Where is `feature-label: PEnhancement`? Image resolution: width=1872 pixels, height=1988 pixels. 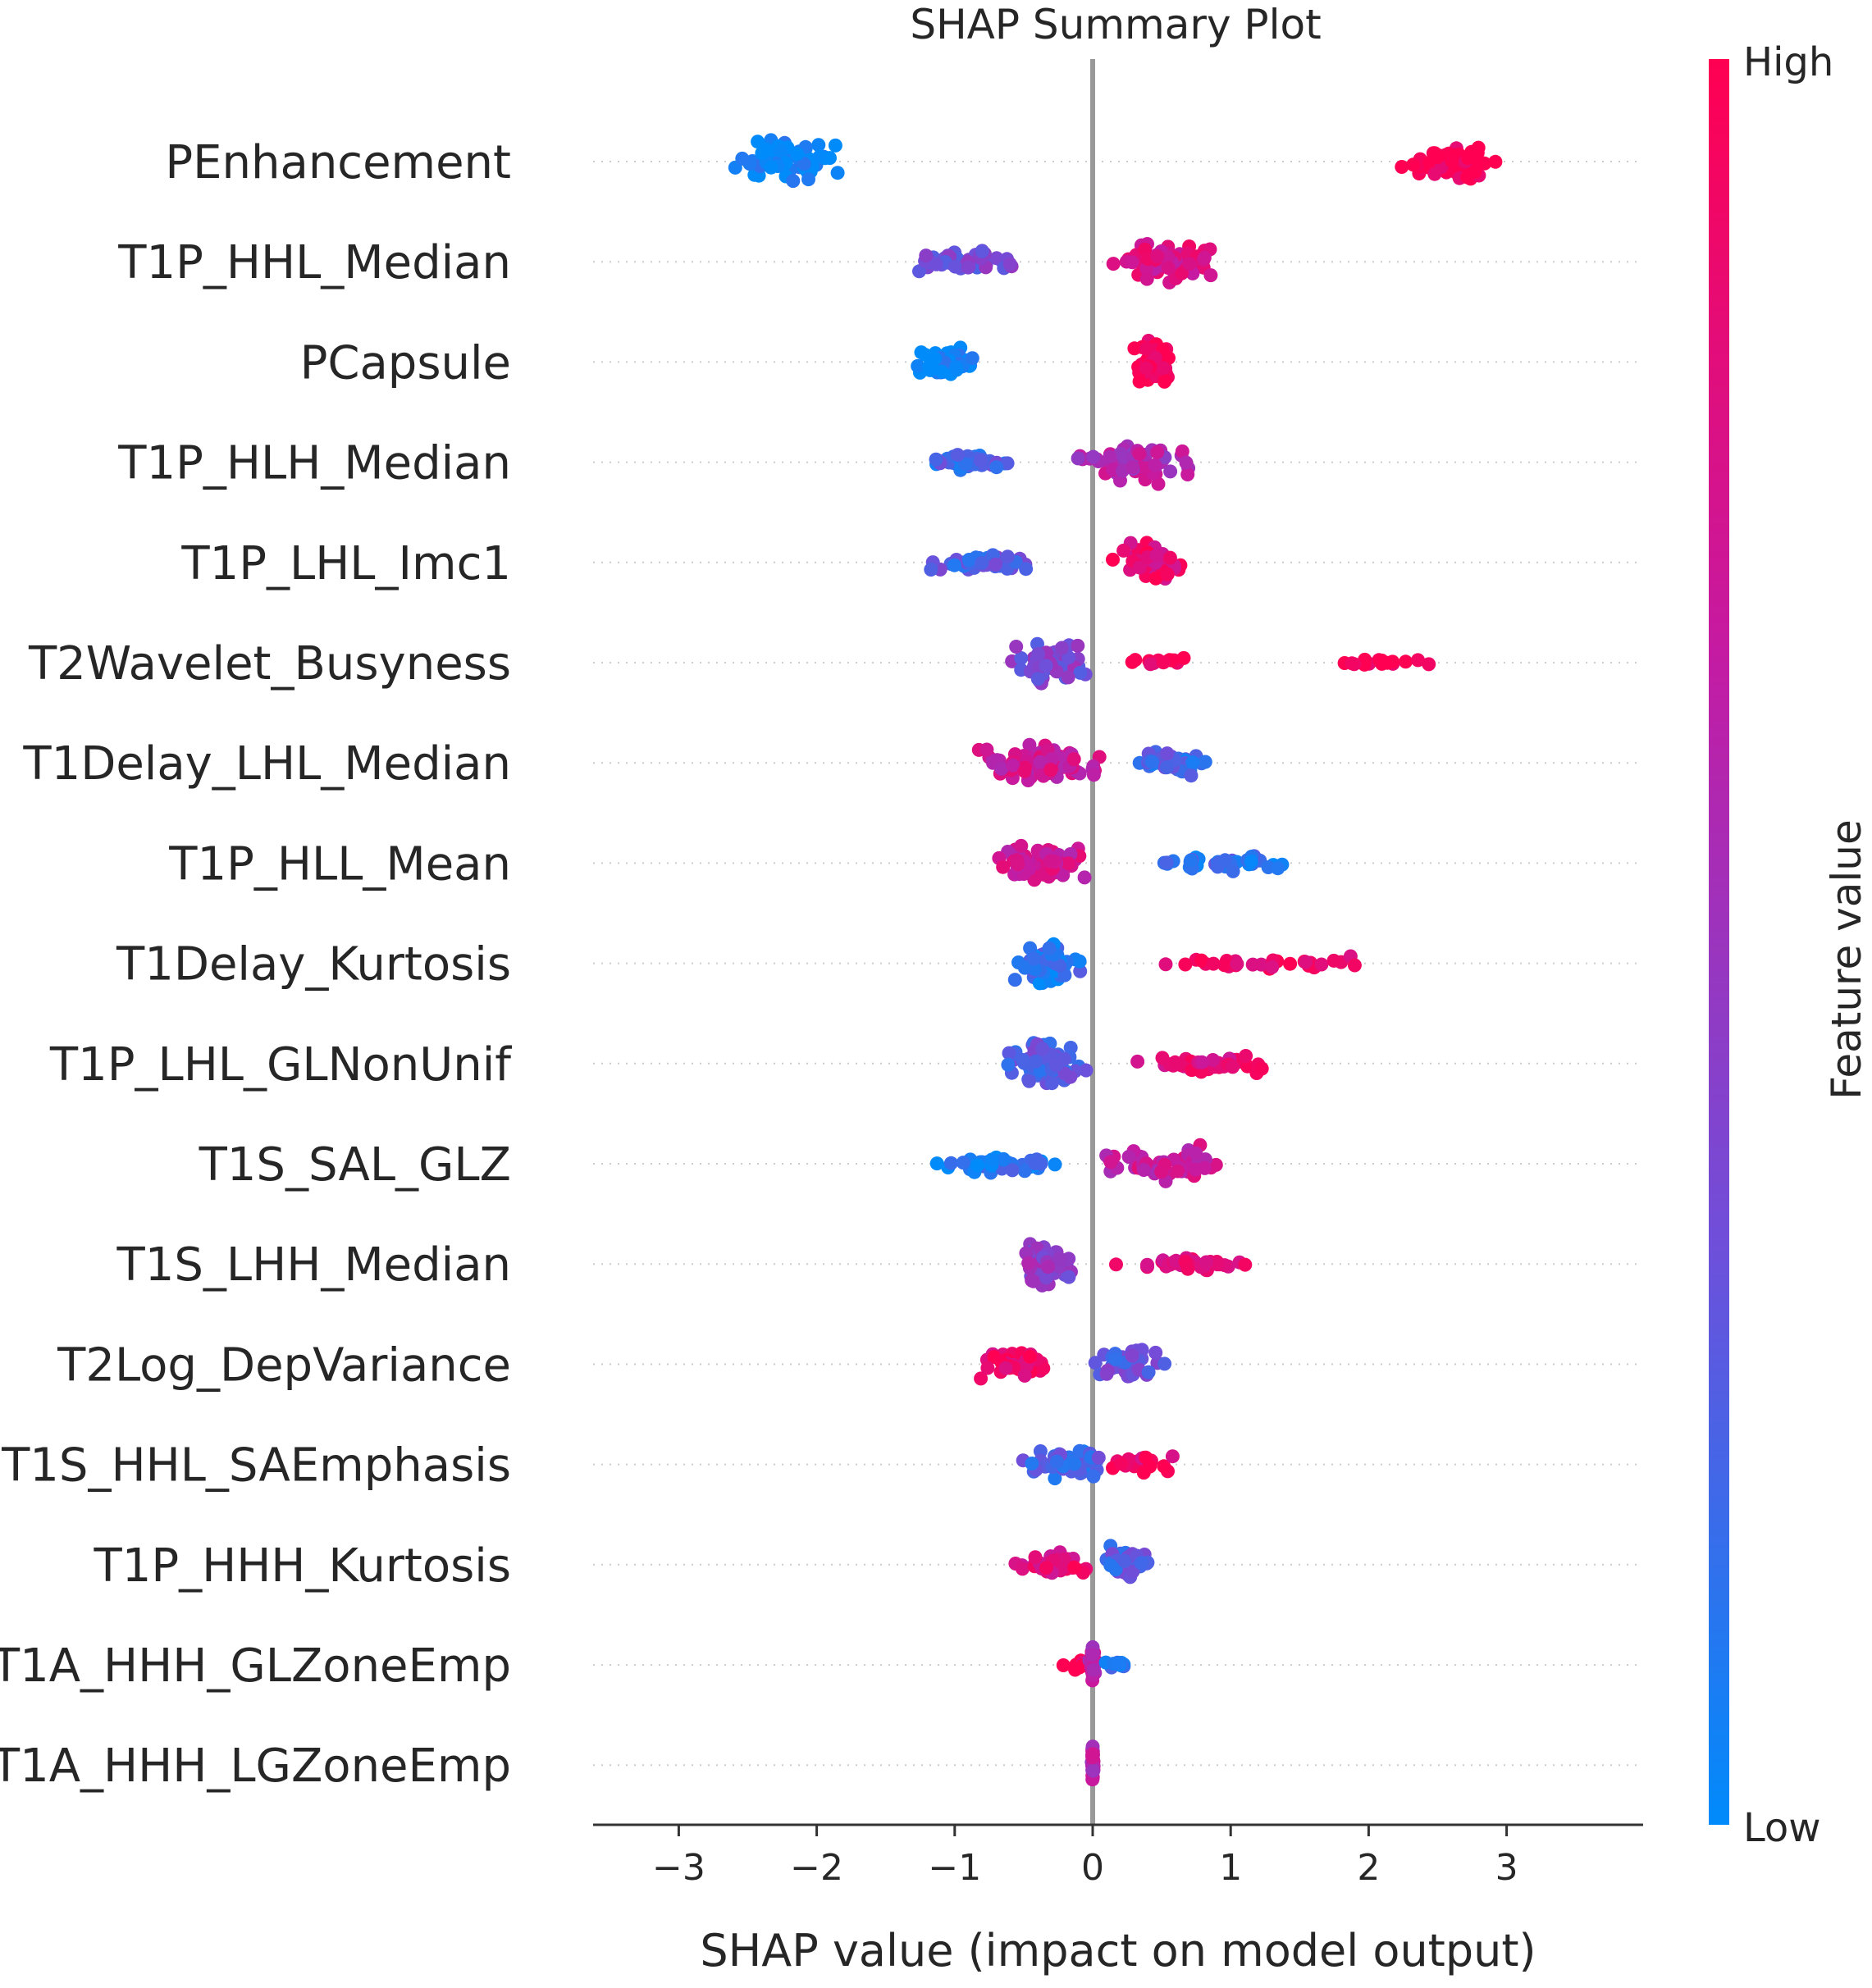 feature-label: PEnhancement is located at coordinates (338, 162).